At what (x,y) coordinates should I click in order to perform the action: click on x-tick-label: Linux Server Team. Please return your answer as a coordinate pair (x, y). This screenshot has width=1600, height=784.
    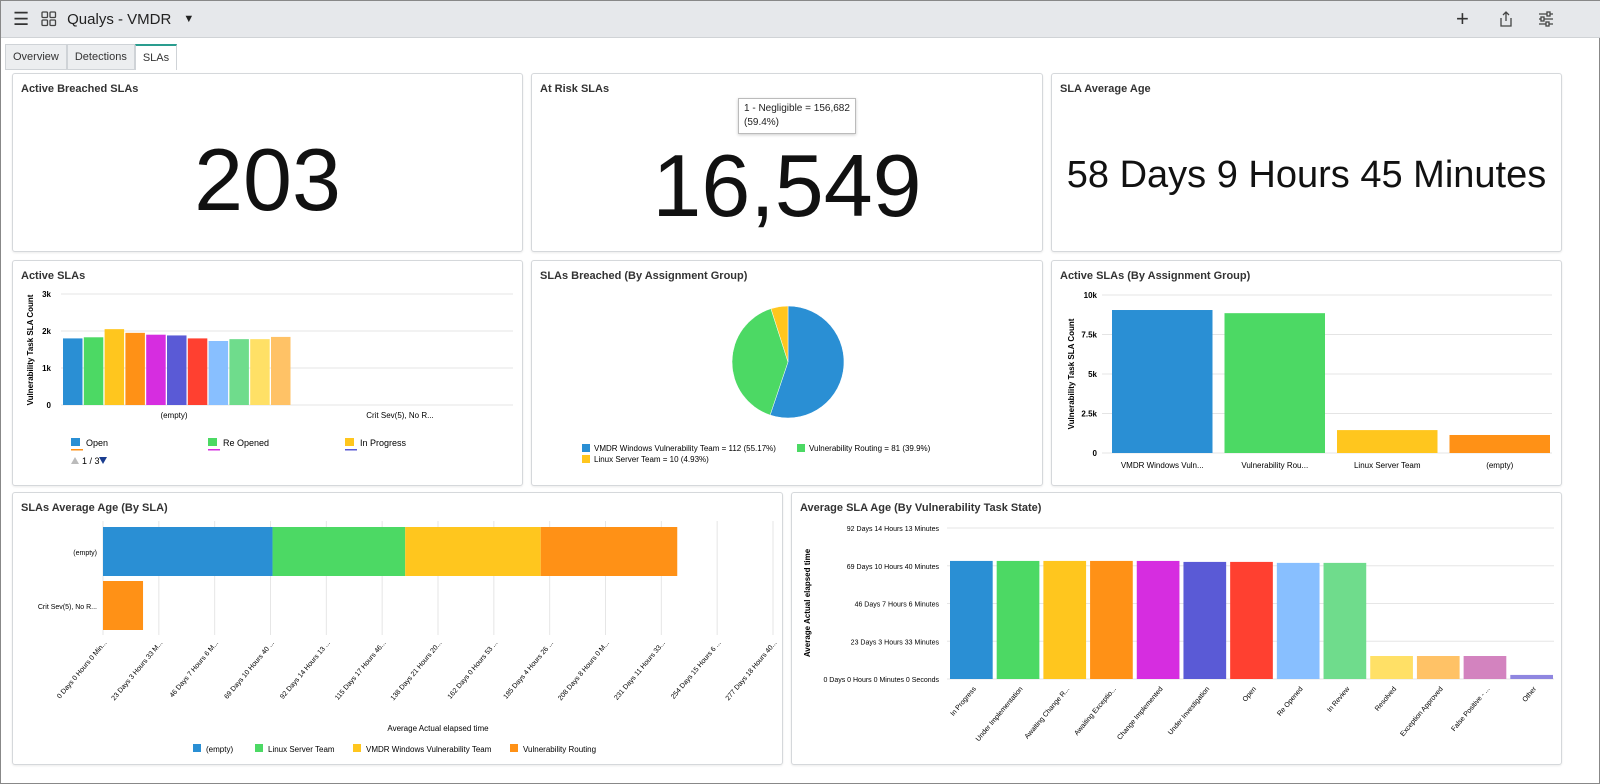
    Looking at the image, I should click on (1387, 465).